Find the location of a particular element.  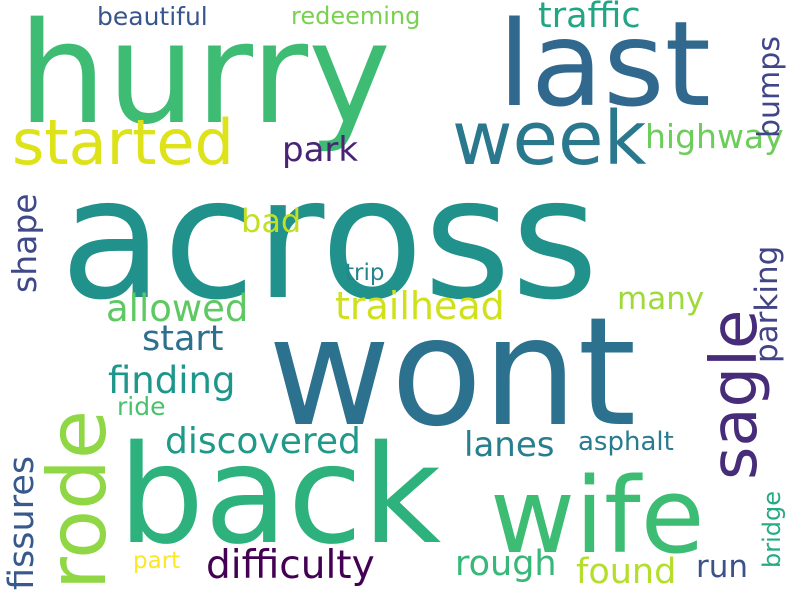

word-beautiful: beautiful is located at coordinates (152, 16).